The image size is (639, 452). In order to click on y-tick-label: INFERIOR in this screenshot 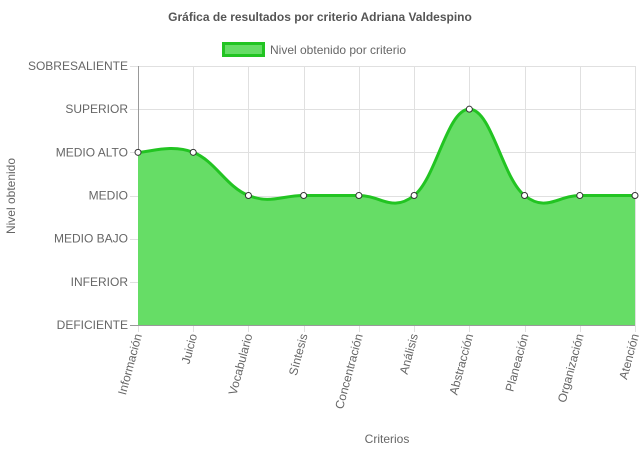, I will do `click(100, 282)`.